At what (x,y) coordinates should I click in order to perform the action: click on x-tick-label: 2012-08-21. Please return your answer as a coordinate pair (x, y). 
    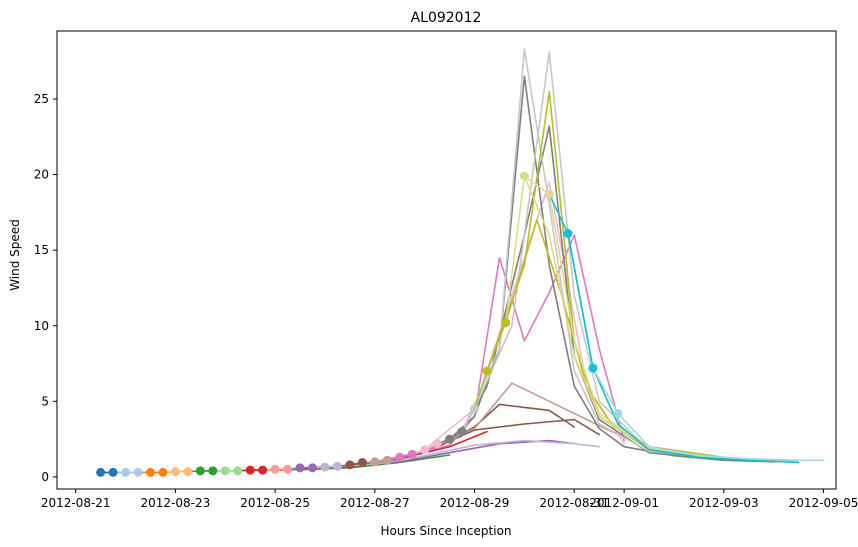
    Looking at the image, I should click on (76, 503).